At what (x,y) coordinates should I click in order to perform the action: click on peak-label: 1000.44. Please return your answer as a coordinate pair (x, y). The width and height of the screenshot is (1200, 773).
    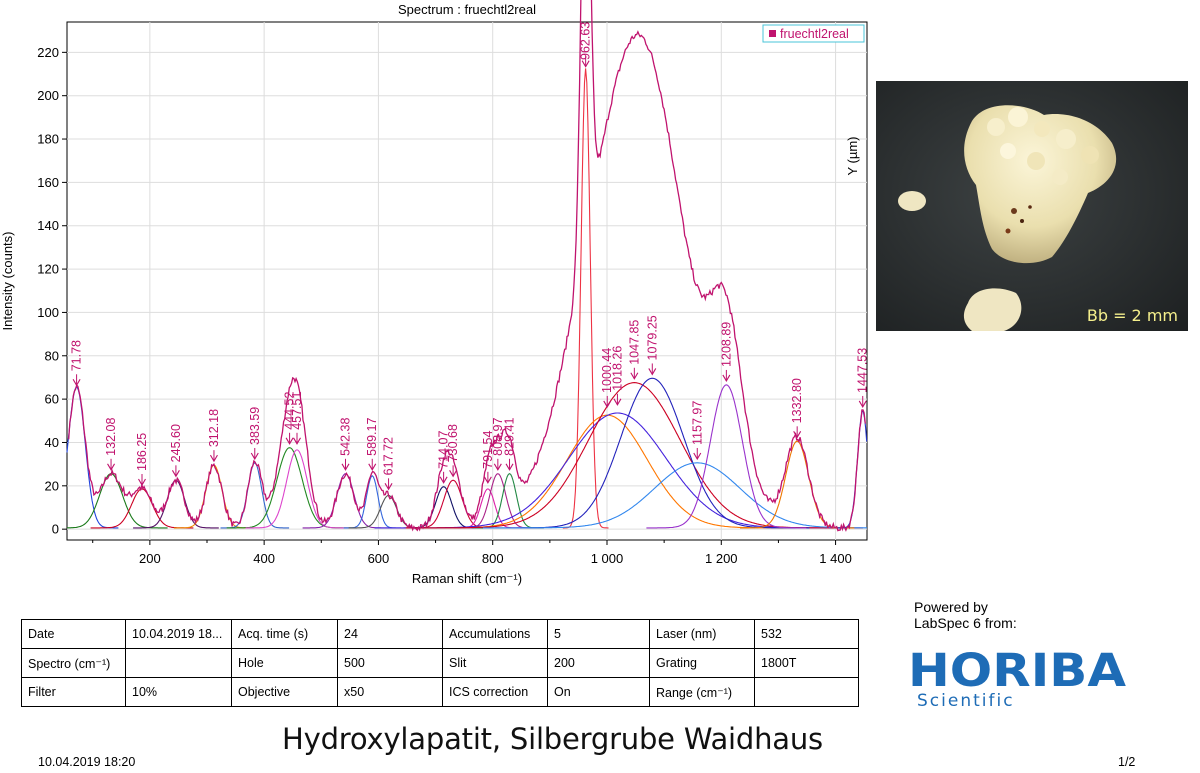
    Looking at the image, I should click on (607, 370).